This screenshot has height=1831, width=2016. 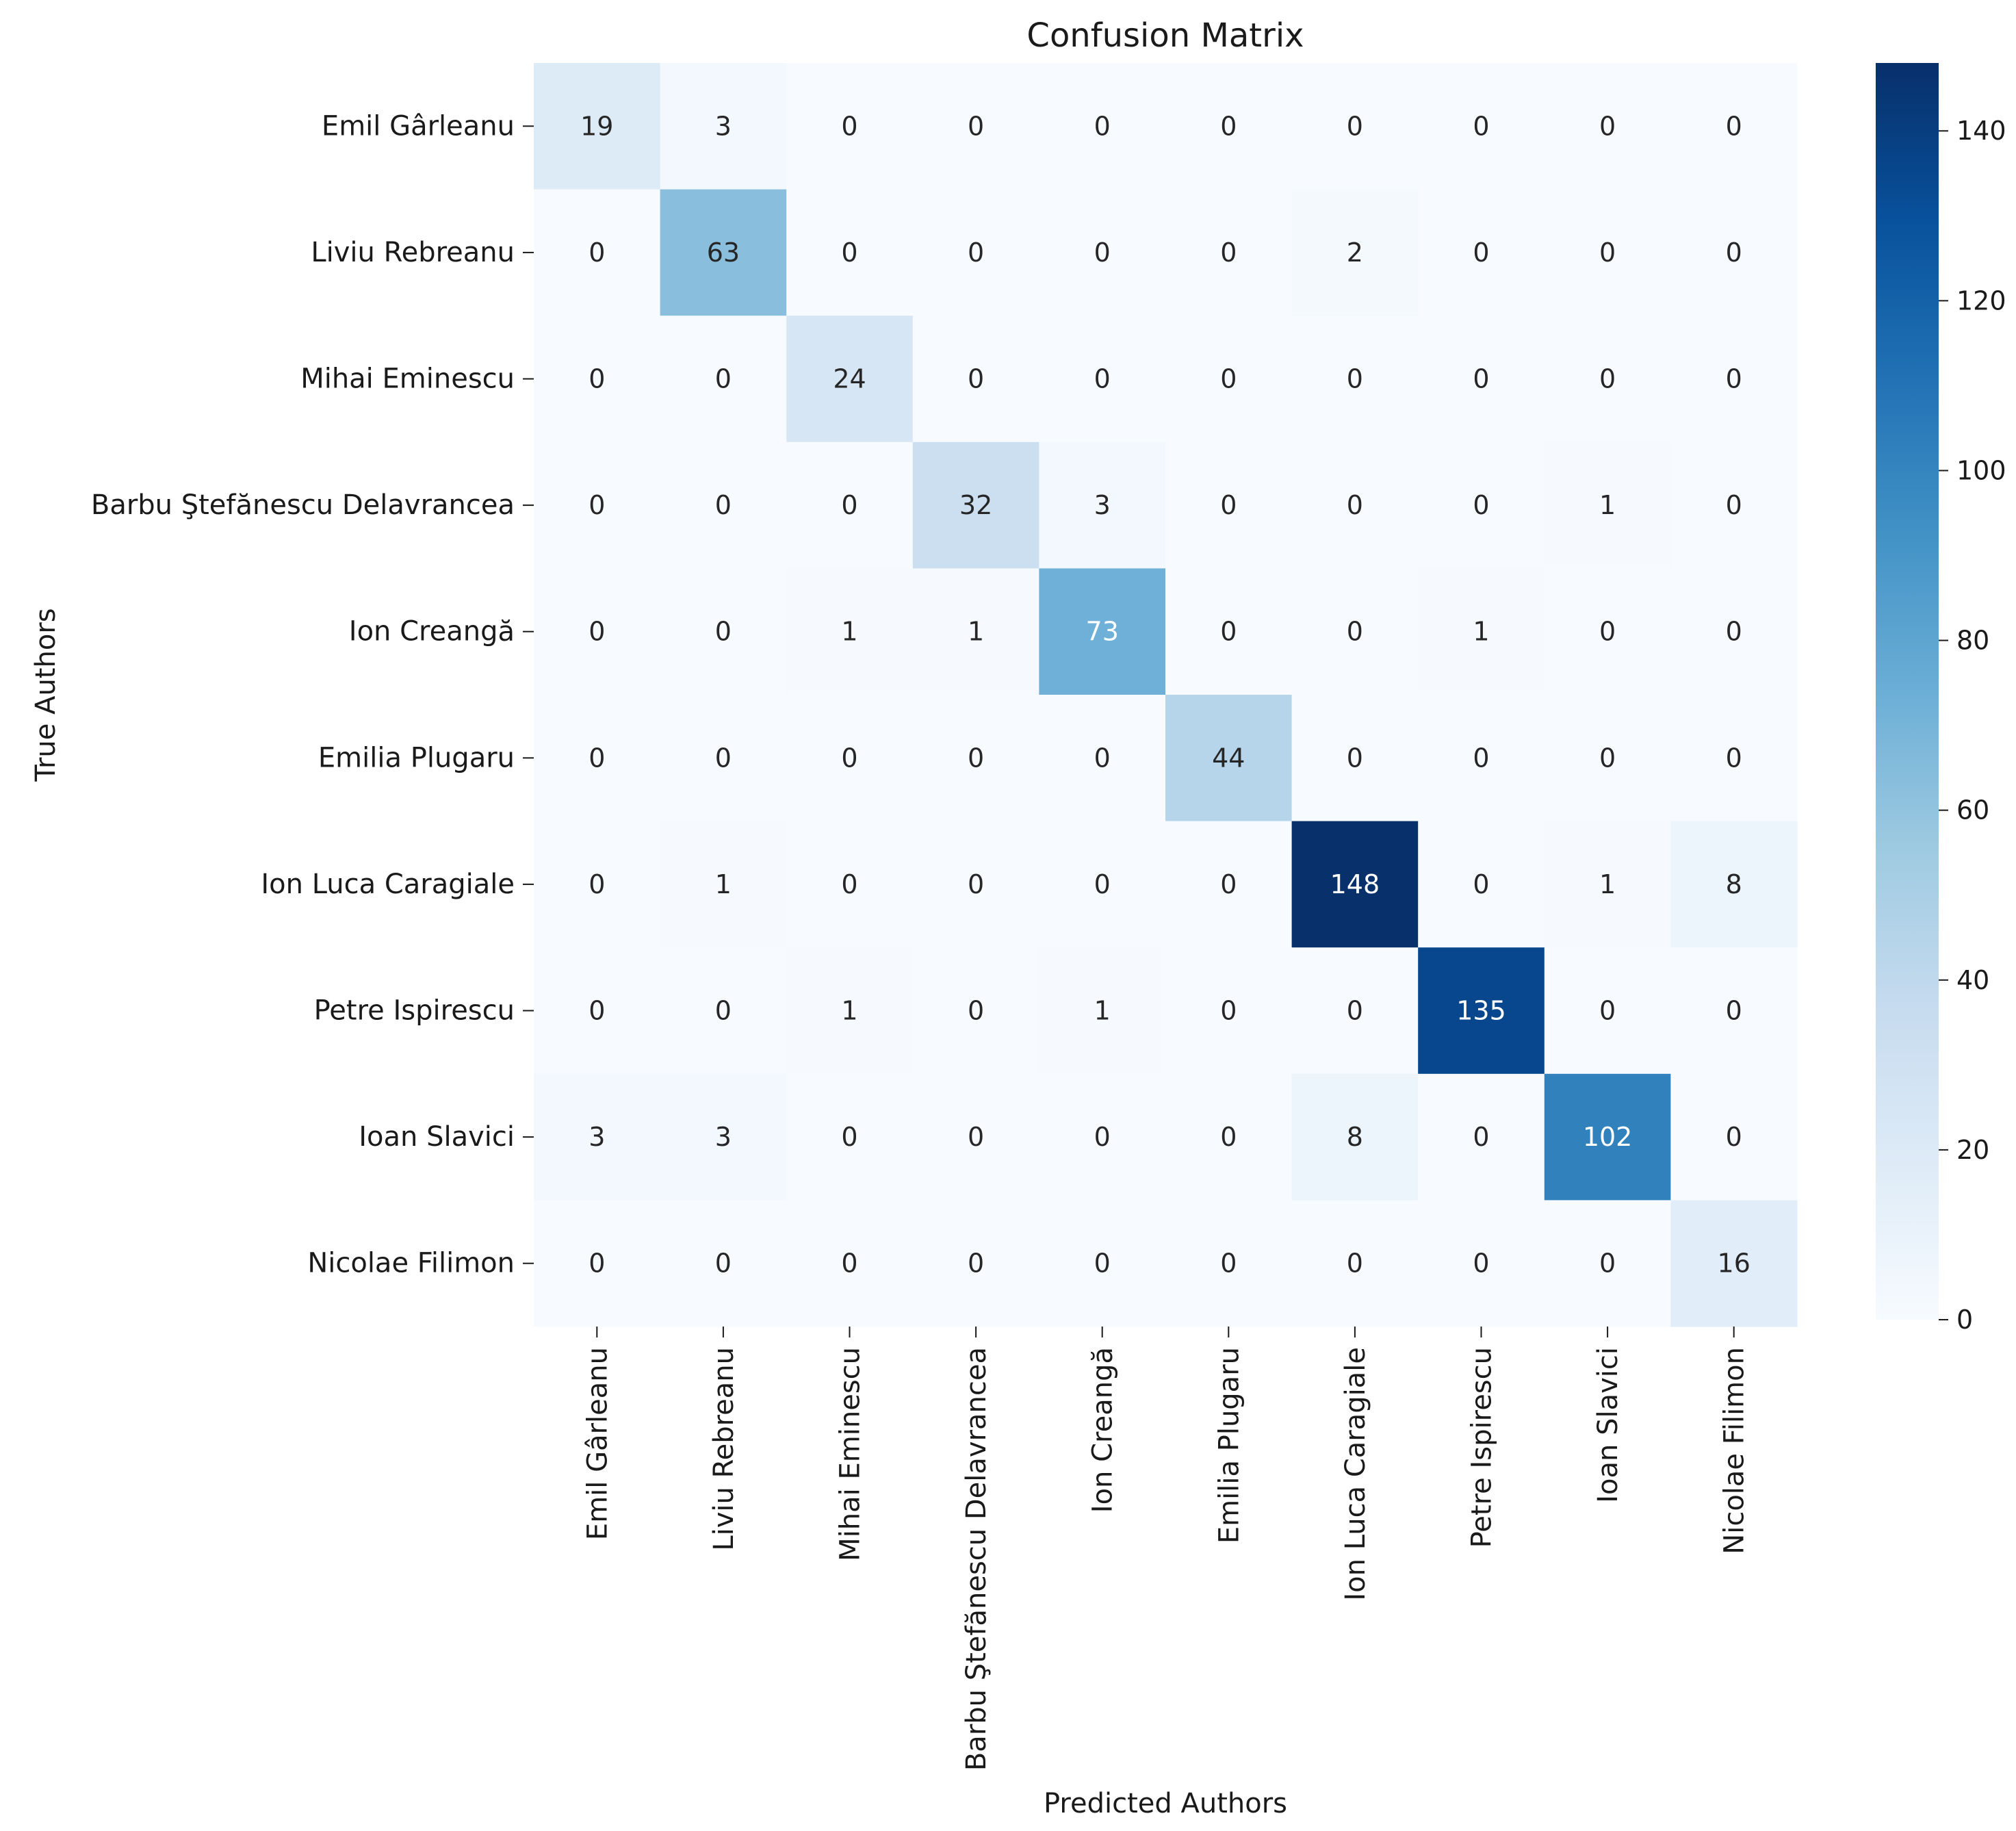 I want to click on cell-value-0-4: 0, so click(x=1102, y=126).